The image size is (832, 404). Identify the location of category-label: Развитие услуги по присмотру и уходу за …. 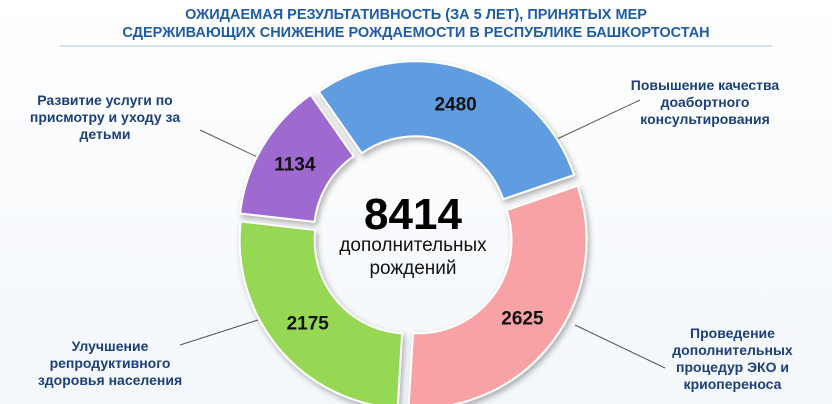
(105, 117).